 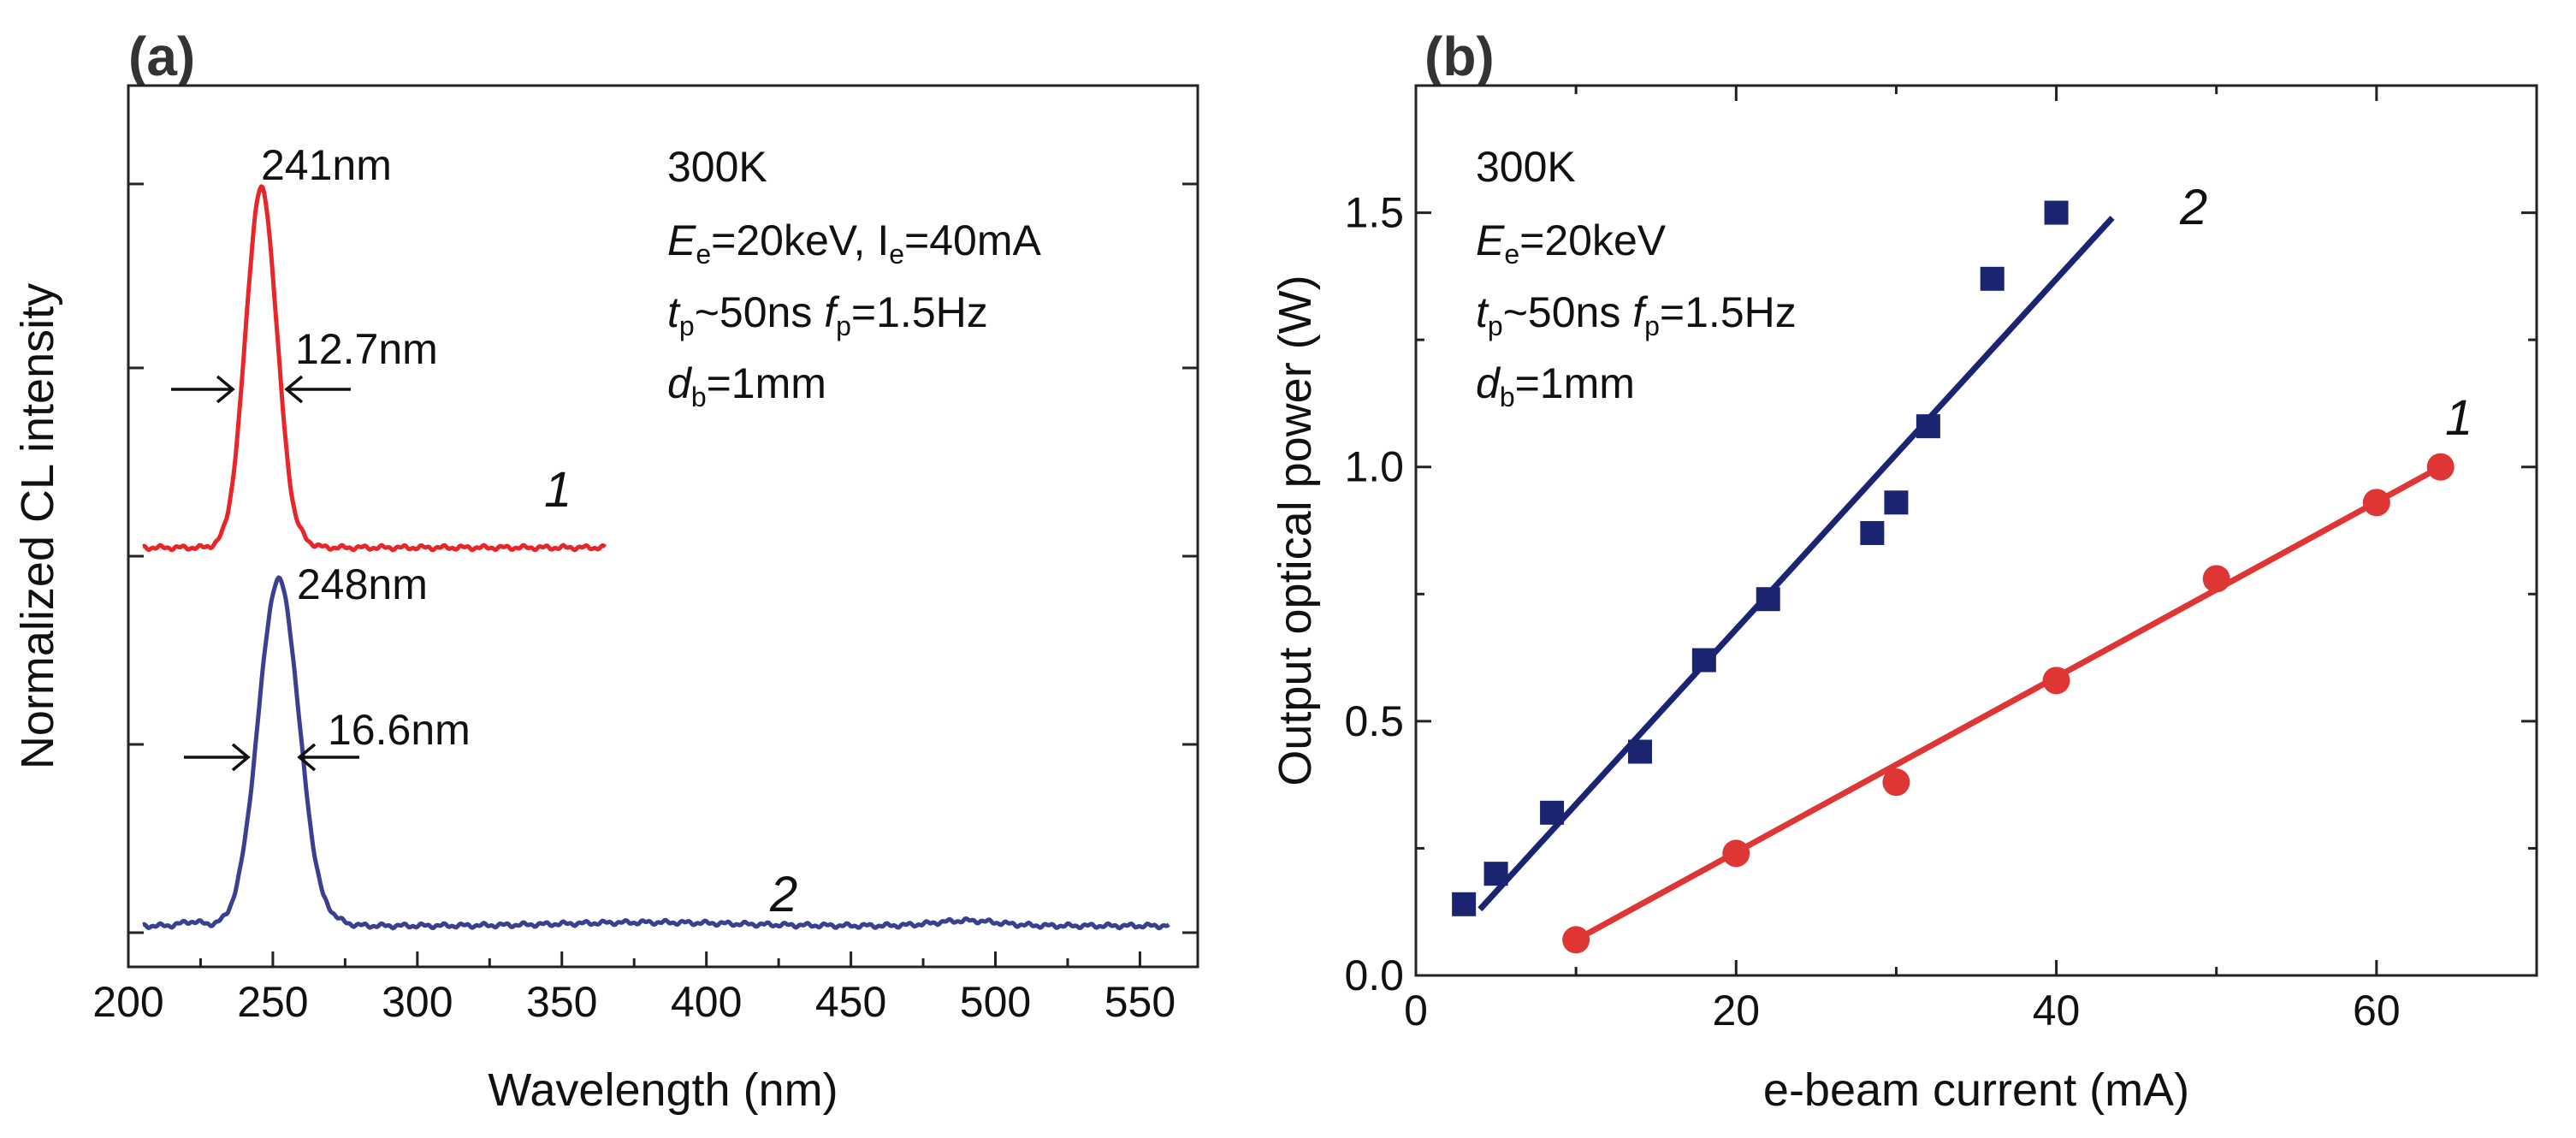 I want to click on panel-a-condition-beam: db=1mm, so click(x=746, y=385).